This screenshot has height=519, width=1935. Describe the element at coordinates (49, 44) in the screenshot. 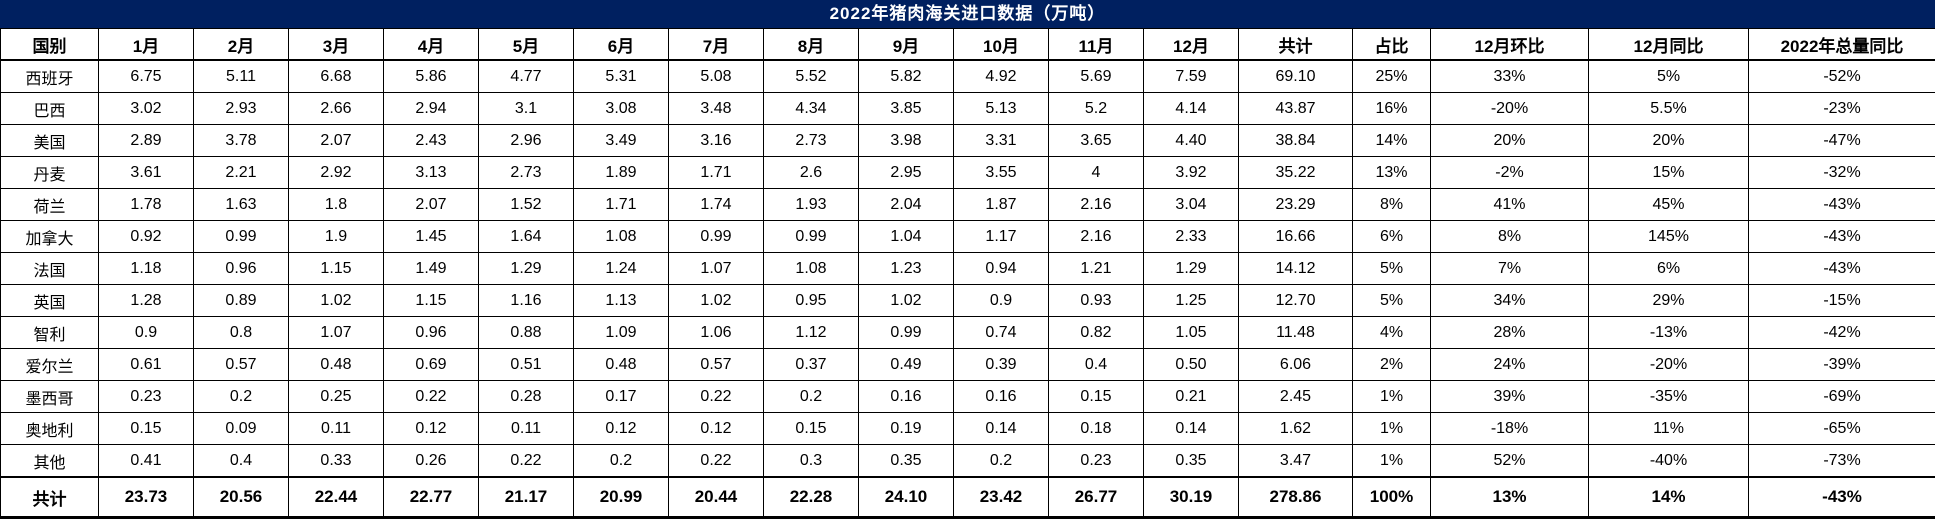

I see `column-header-0: 国别` at that location.